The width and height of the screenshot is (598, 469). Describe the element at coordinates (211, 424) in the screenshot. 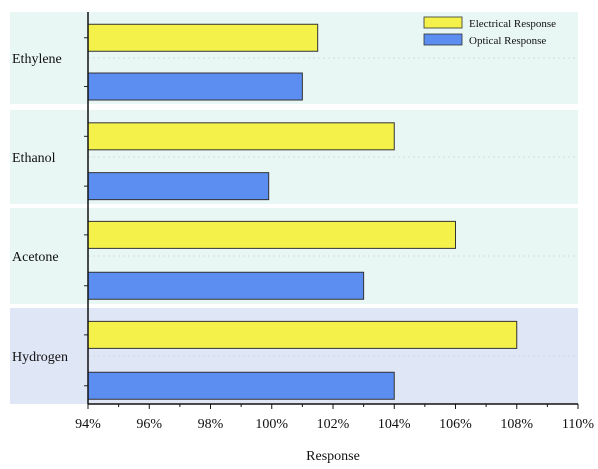

I see `x-tick-label: 98%` at that location.